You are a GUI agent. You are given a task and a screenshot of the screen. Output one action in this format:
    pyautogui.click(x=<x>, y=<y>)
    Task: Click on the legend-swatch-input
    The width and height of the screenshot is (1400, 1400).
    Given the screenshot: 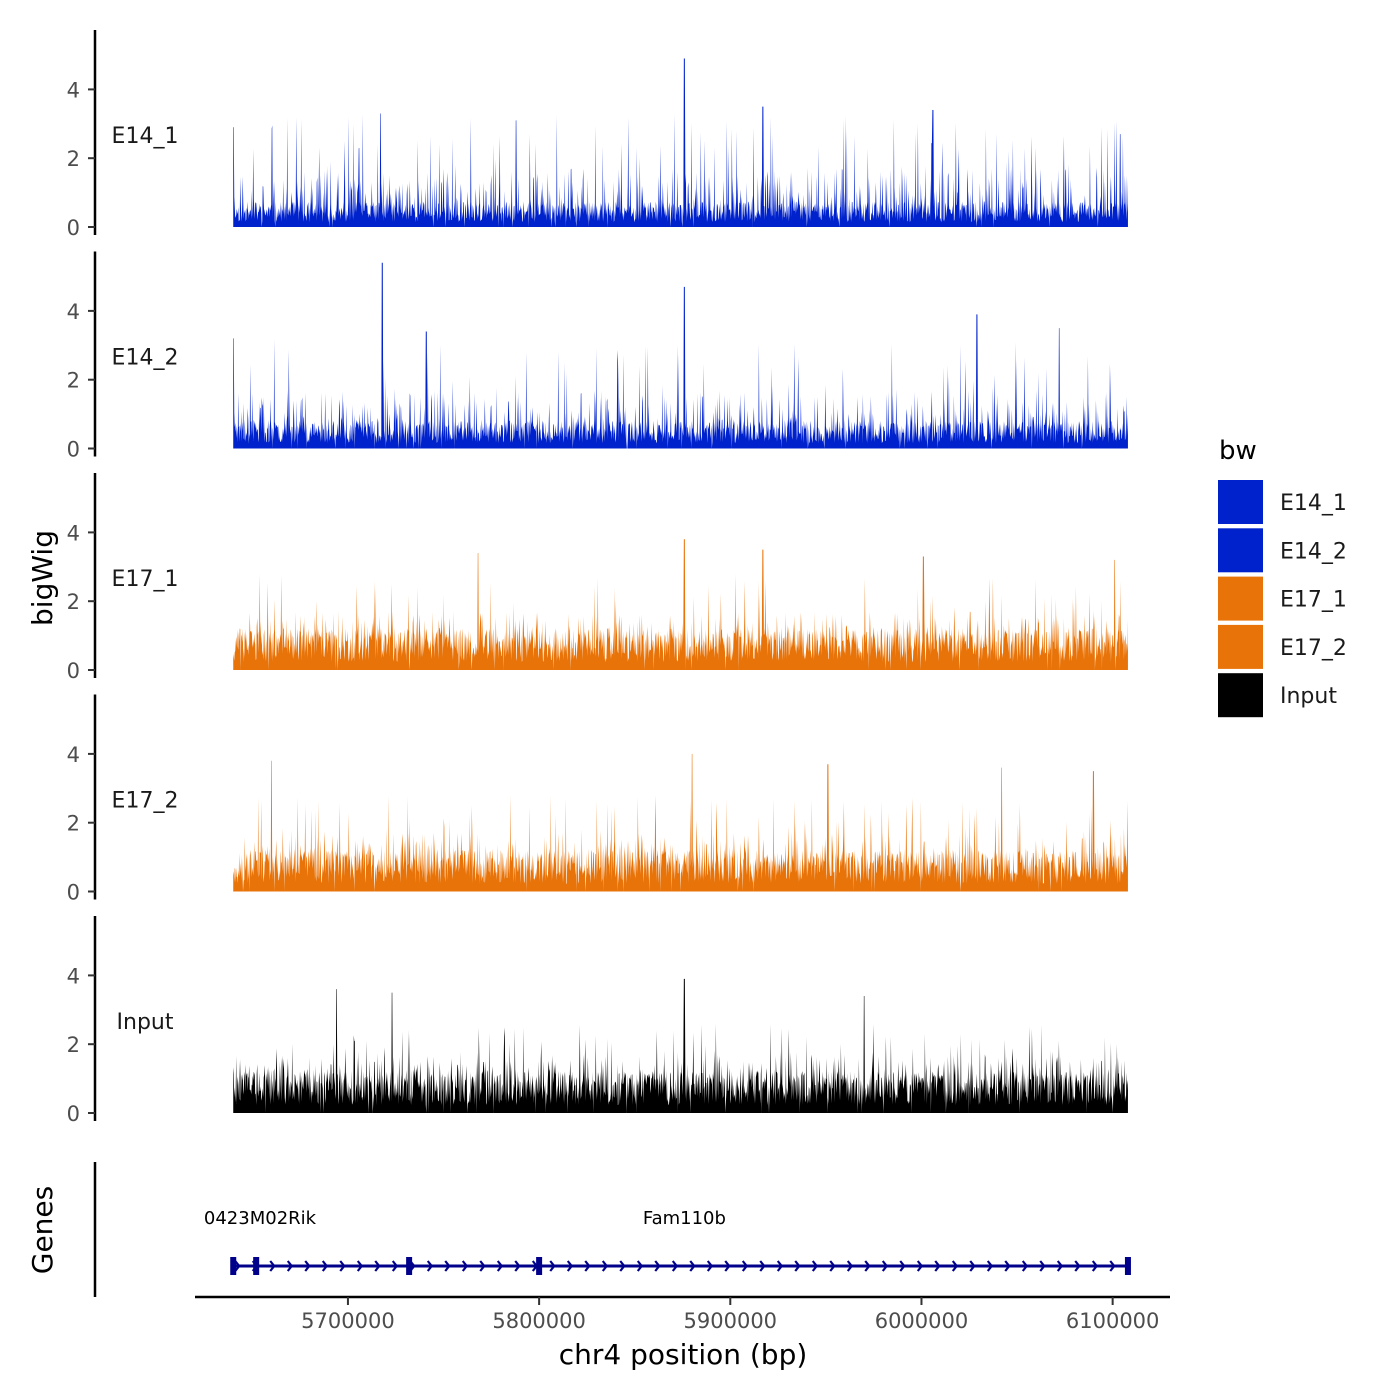 What is the action you would take?
    pyautogui.click(x=1240, y=695)
    